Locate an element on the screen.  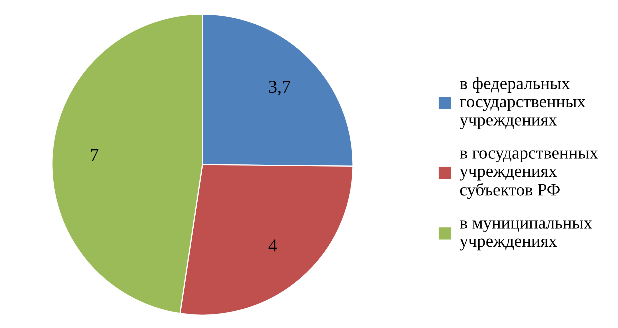
data-label: 7 is located at coordinates (95, 155).